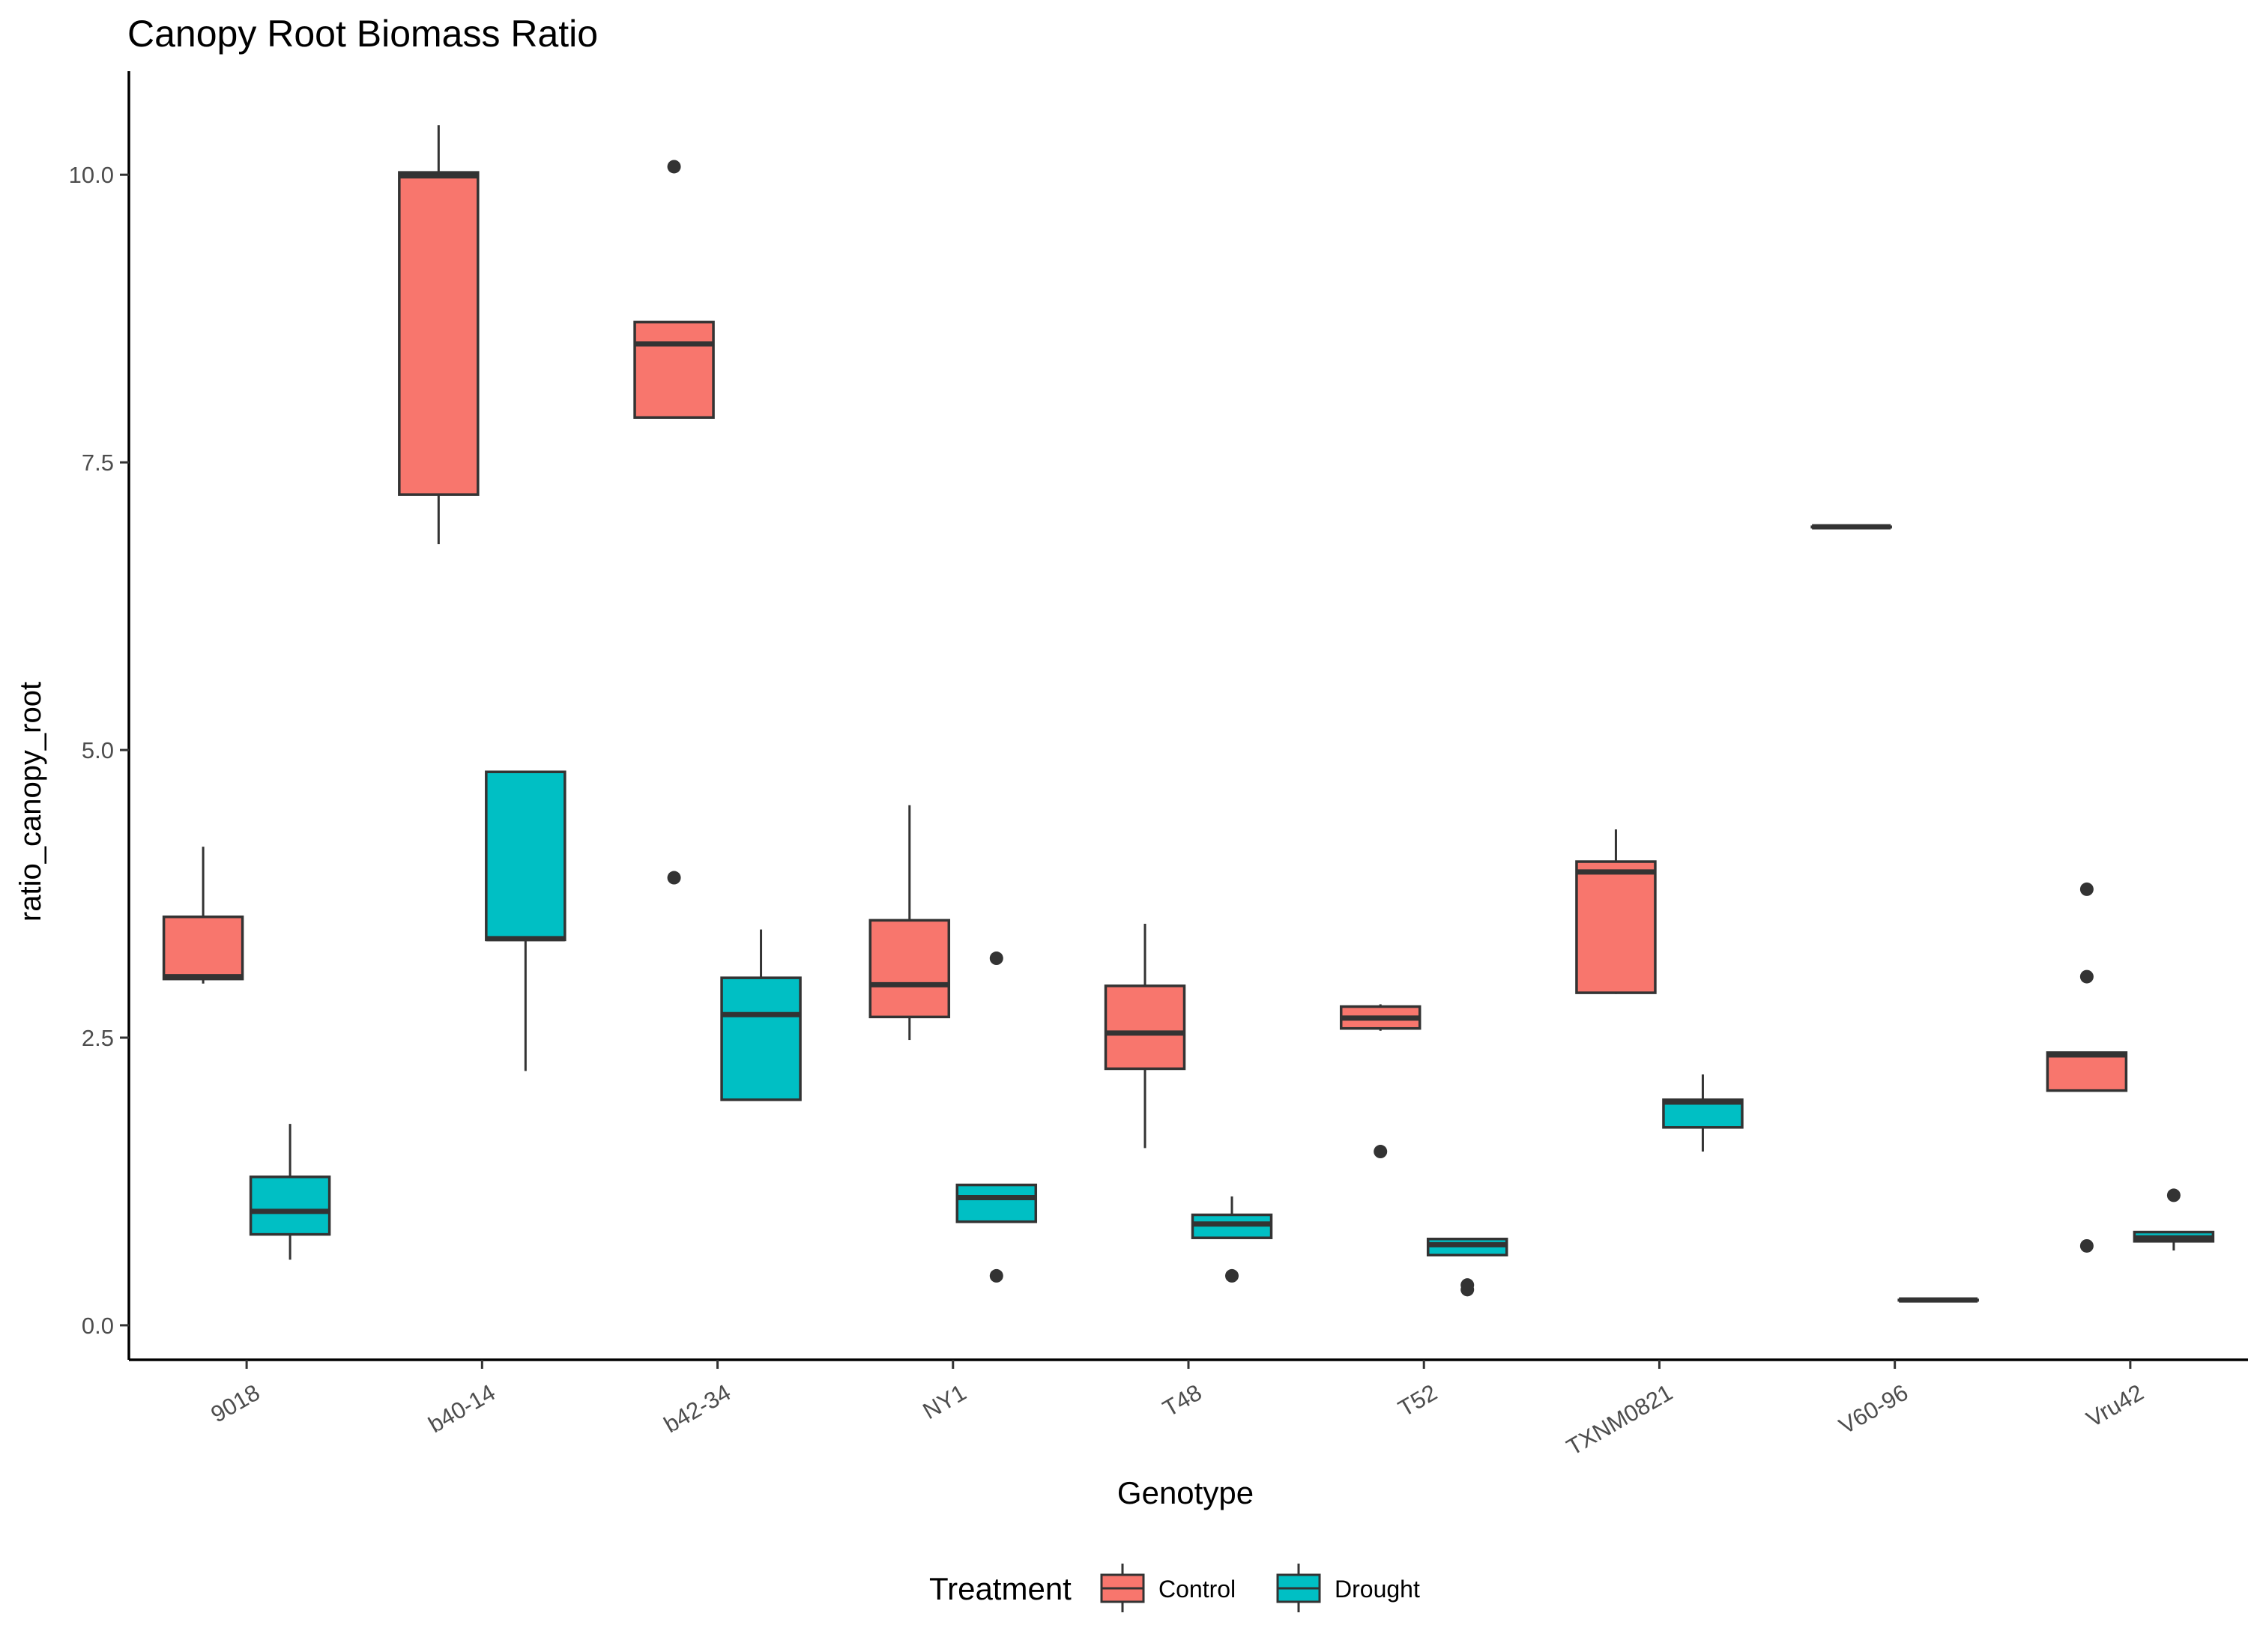 This screenshot has height=1652, width=2257. Describe the element at coordinates (98, 1038) in the screenshot. I see `y-tick-label: 2.5` at that location.